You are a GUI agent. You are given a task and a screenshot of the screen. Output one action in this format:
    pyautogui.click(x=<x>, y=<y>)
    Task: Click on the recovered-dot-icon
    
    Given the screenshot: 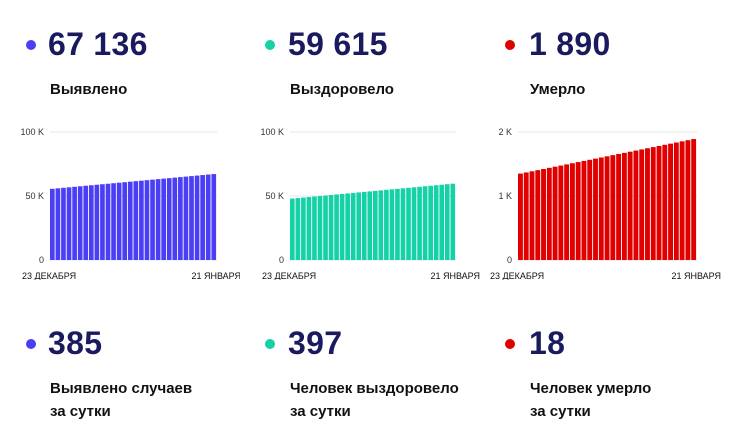 What is the action you would take?
    pyautogui.click(x=270, y=45)
    